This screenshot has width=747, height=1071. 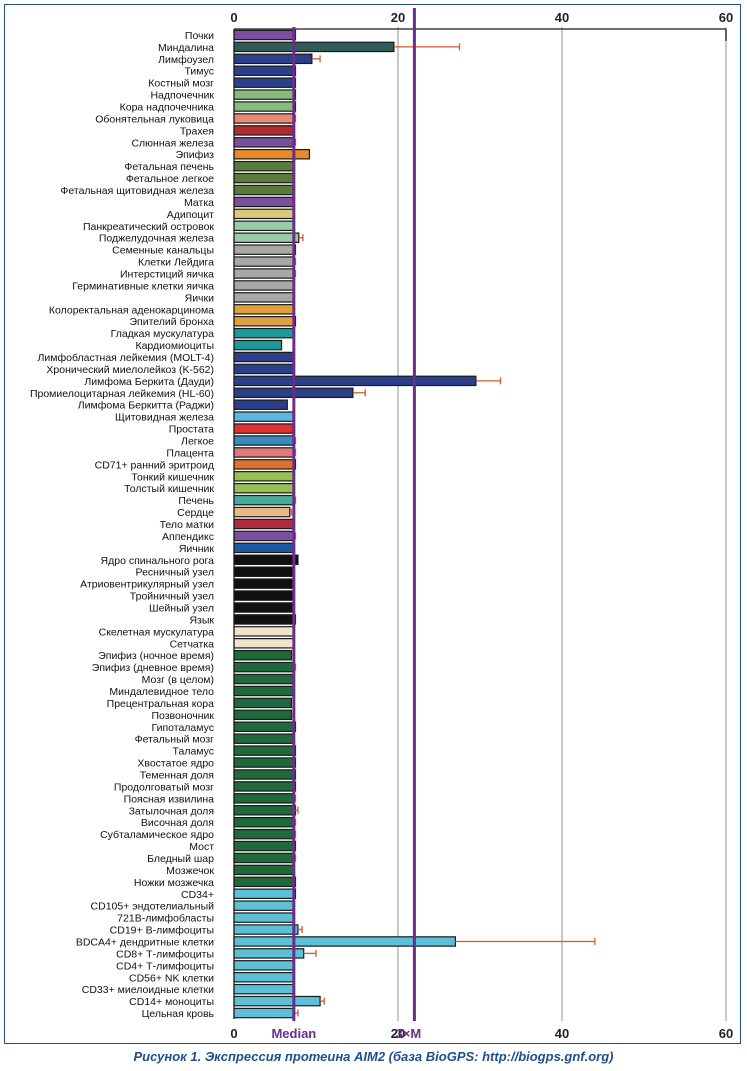 What do you see at coordinates (163, 334) in the screenshot?
I see `category-label: Гладкая мускулатура` at bounding box center [163, 334].